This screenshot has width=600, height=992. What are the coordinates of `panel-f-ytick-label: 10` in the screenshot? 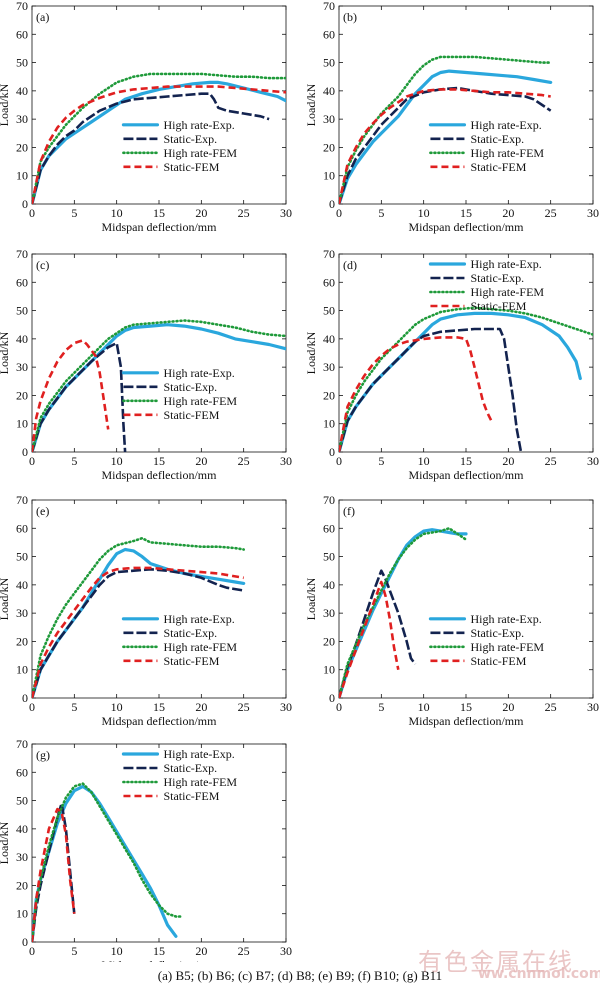 It's located at (329, 670).